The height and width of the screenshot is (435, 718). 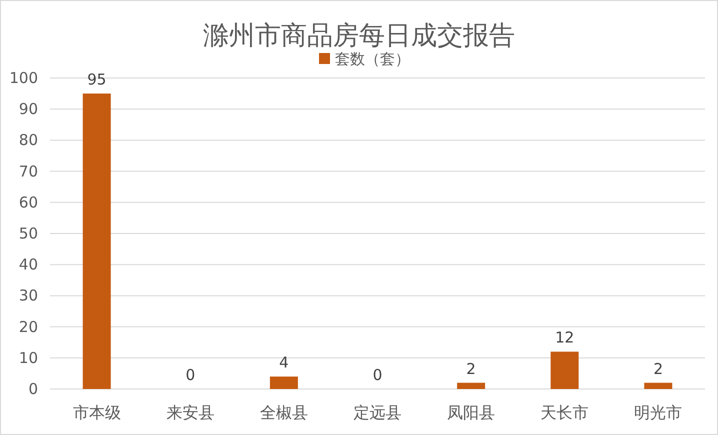 I want to click on data-label: 95, so click(x=96, y=79).